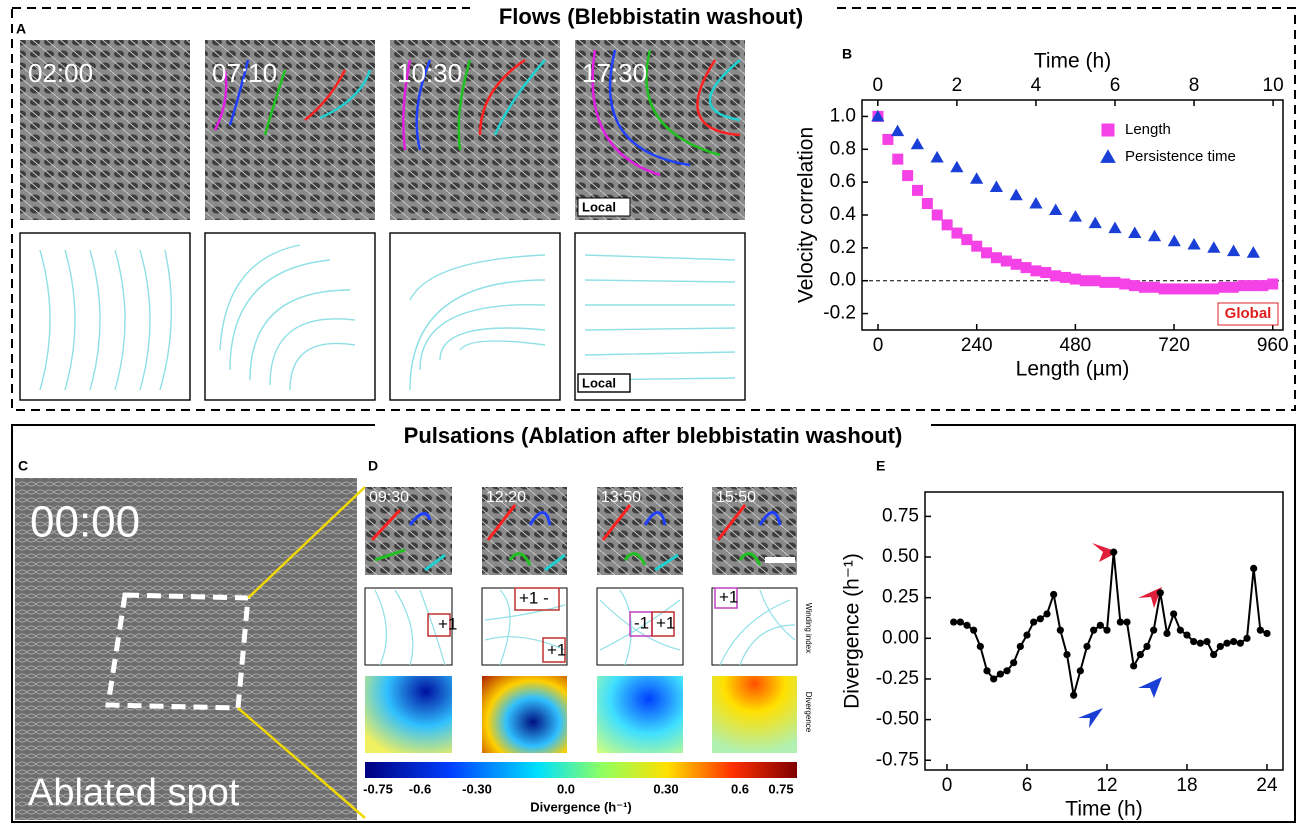 This screenshot has height=826, width=1301. Describe the element at coordinates (1072, 215) in the screenshot. I see `plot-frame` at that location.